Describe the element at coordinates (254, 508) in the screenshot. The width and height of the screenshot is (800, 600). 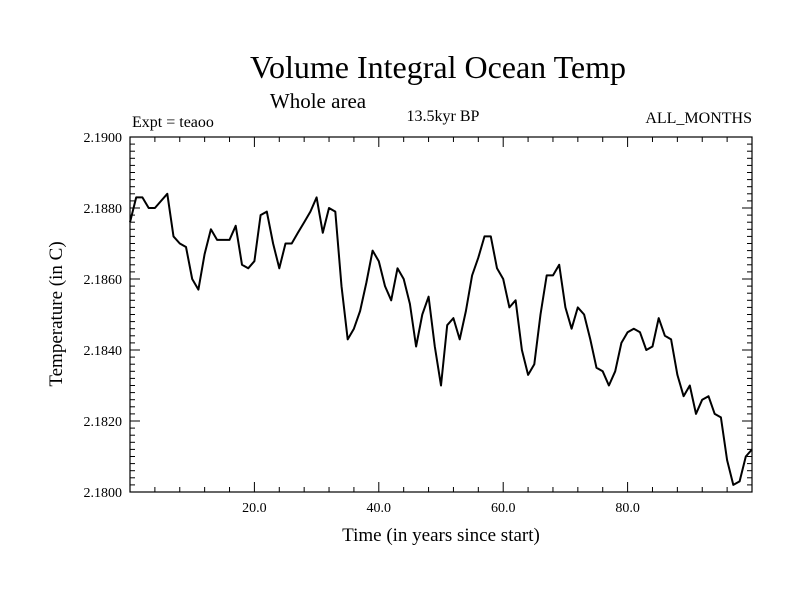
I see `x-tick-label: 20.0` at that location.